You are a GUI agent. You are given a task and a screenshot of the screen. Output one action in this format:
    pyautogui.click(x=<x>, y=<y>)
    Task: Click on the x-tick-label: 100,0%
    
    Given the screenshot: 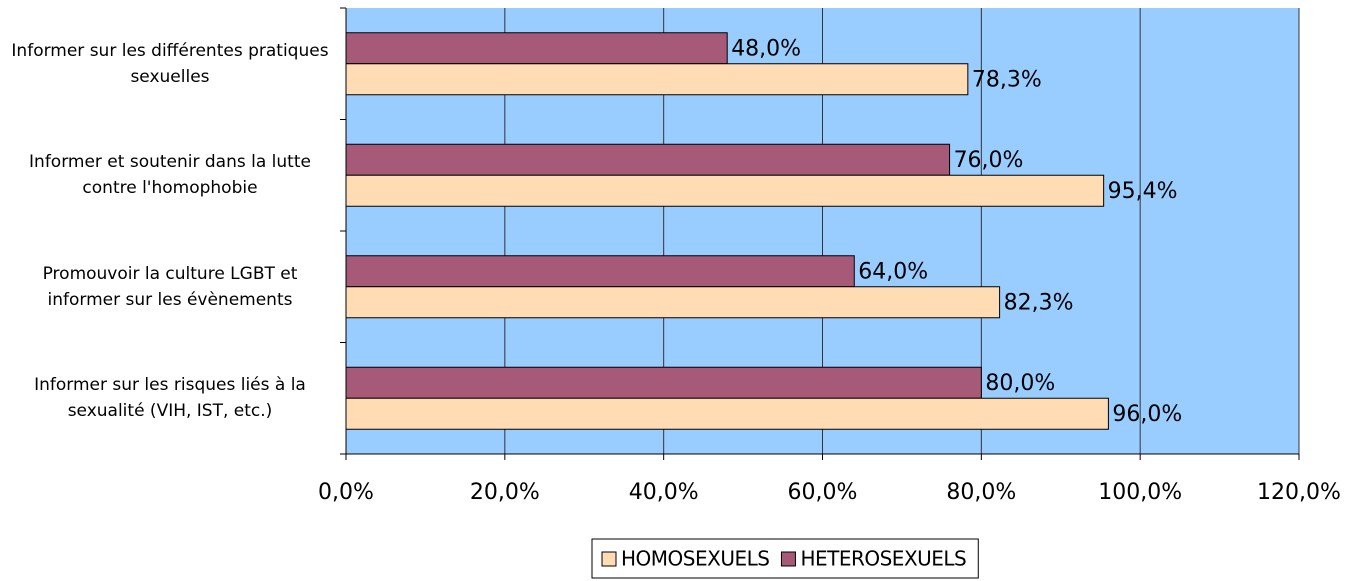 What is the action you would take?
    pyautogui.click(x=1140, y=492)
    